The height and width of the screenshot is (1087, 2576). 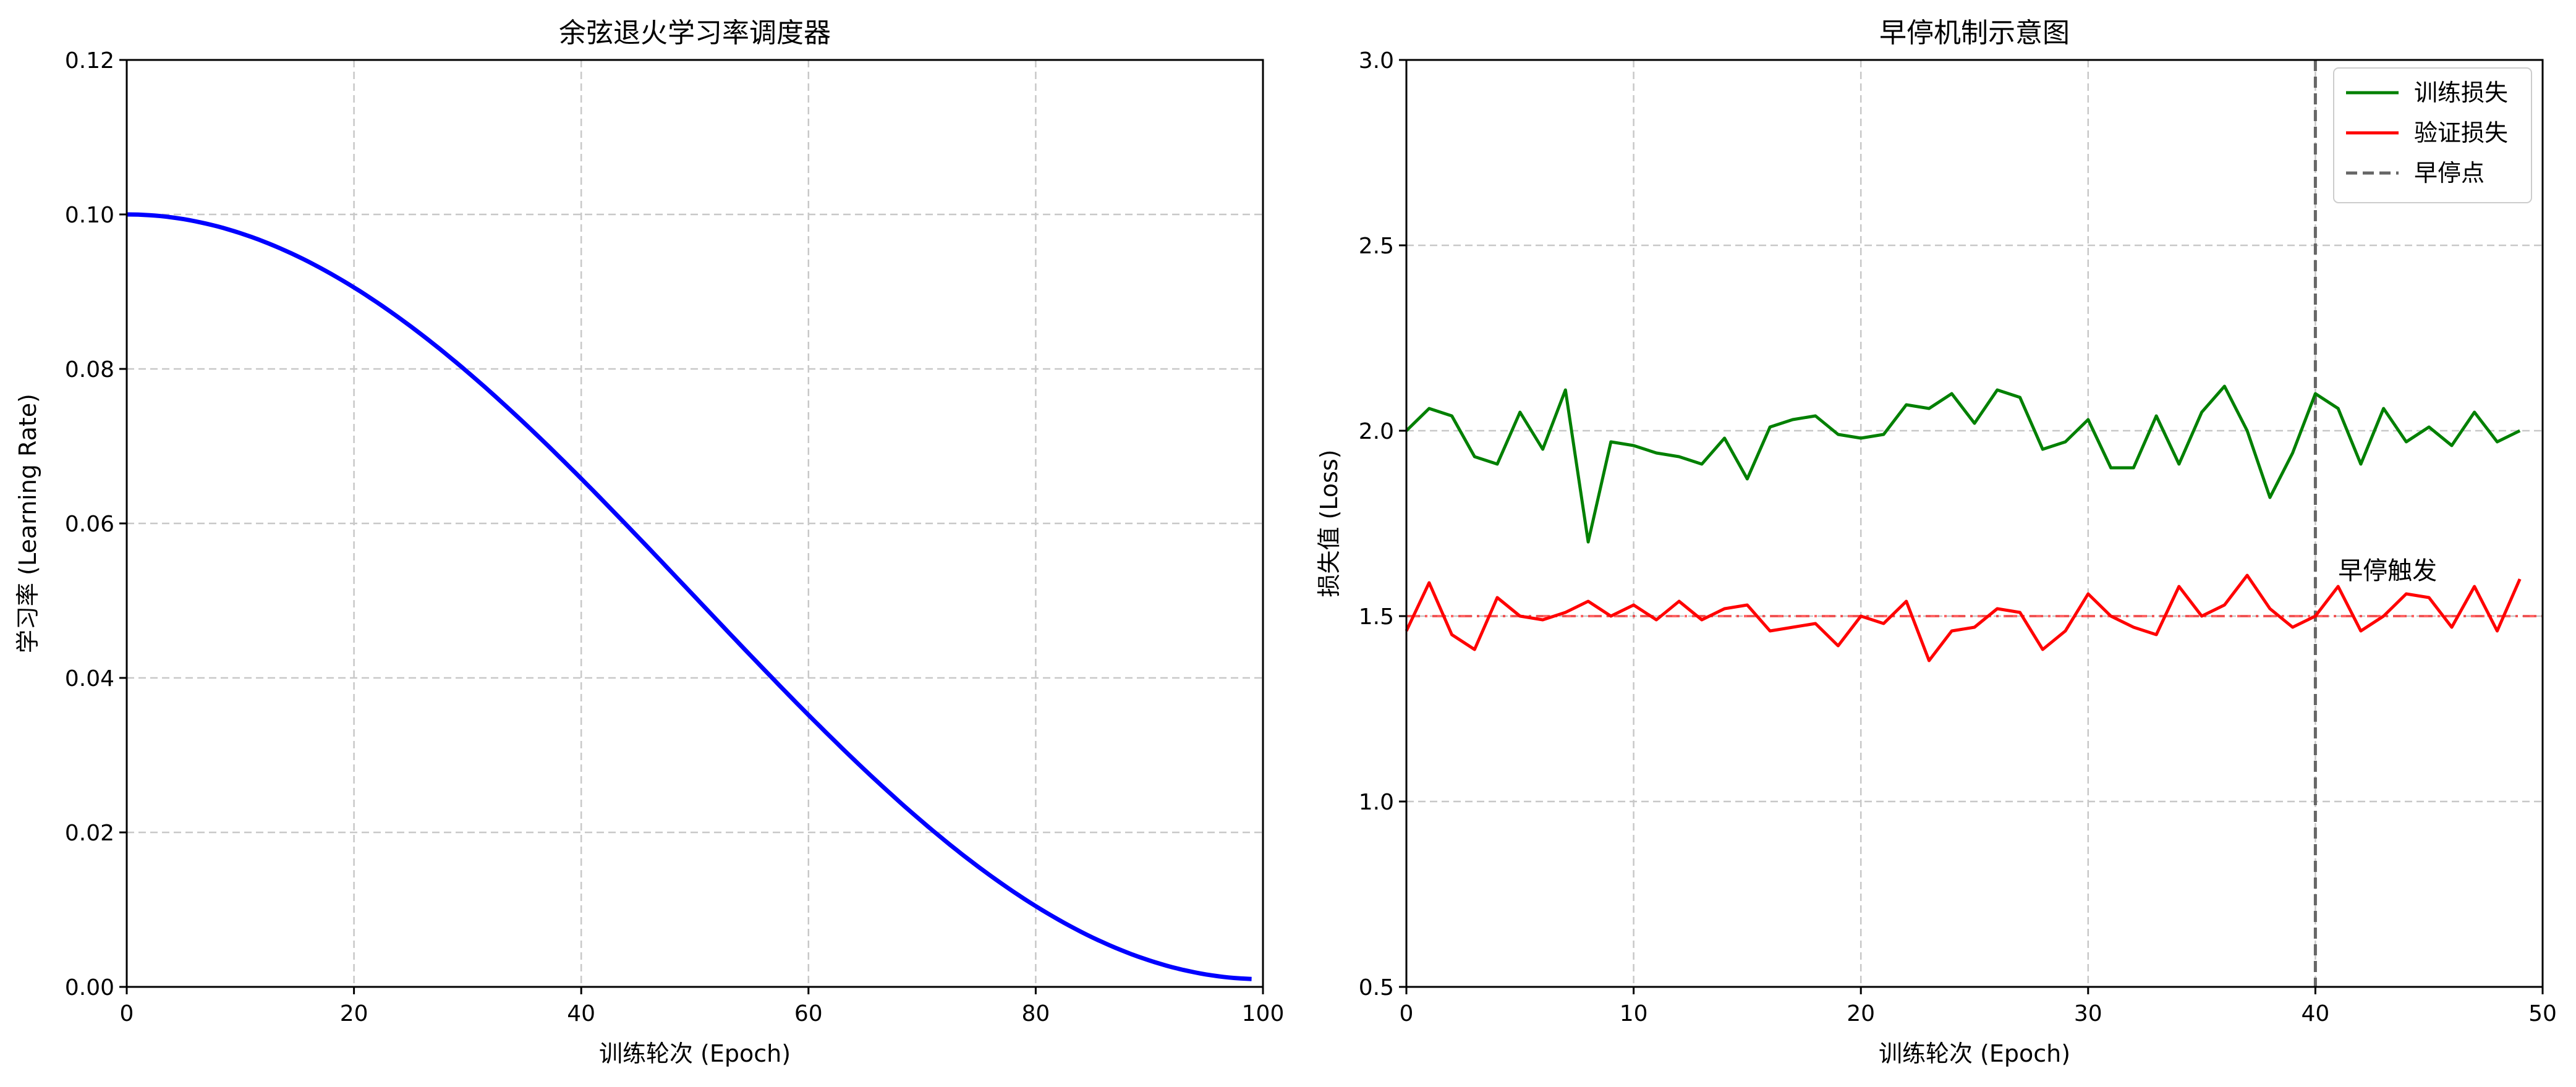 What do you see at coordinates (695, 33) in the screenshot?
I see `left-chart-title: 余弦退火学习率调度器` at bounding box center [695, 33].